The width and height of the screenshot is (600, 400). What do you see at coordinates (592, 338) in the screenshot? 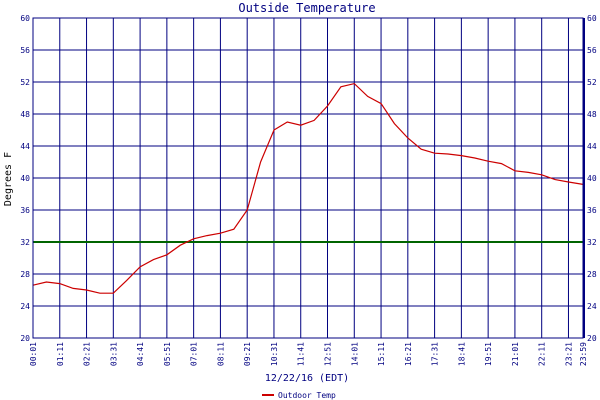
I see `y-tick-label-right: 20` at bounding box center [592, 338].